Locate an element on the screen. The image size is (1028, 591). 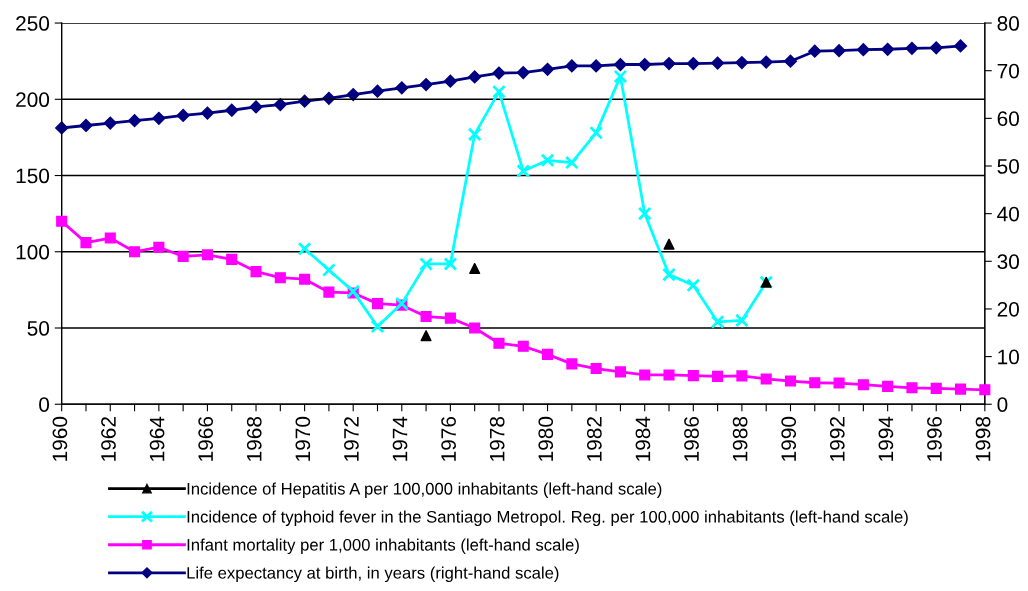
legend-label: Incidence of typhoid fever in the Santiago Metropol. Reg. per 100,000 inhabitants (left-hand scale) is located at coordinates (547, 518).